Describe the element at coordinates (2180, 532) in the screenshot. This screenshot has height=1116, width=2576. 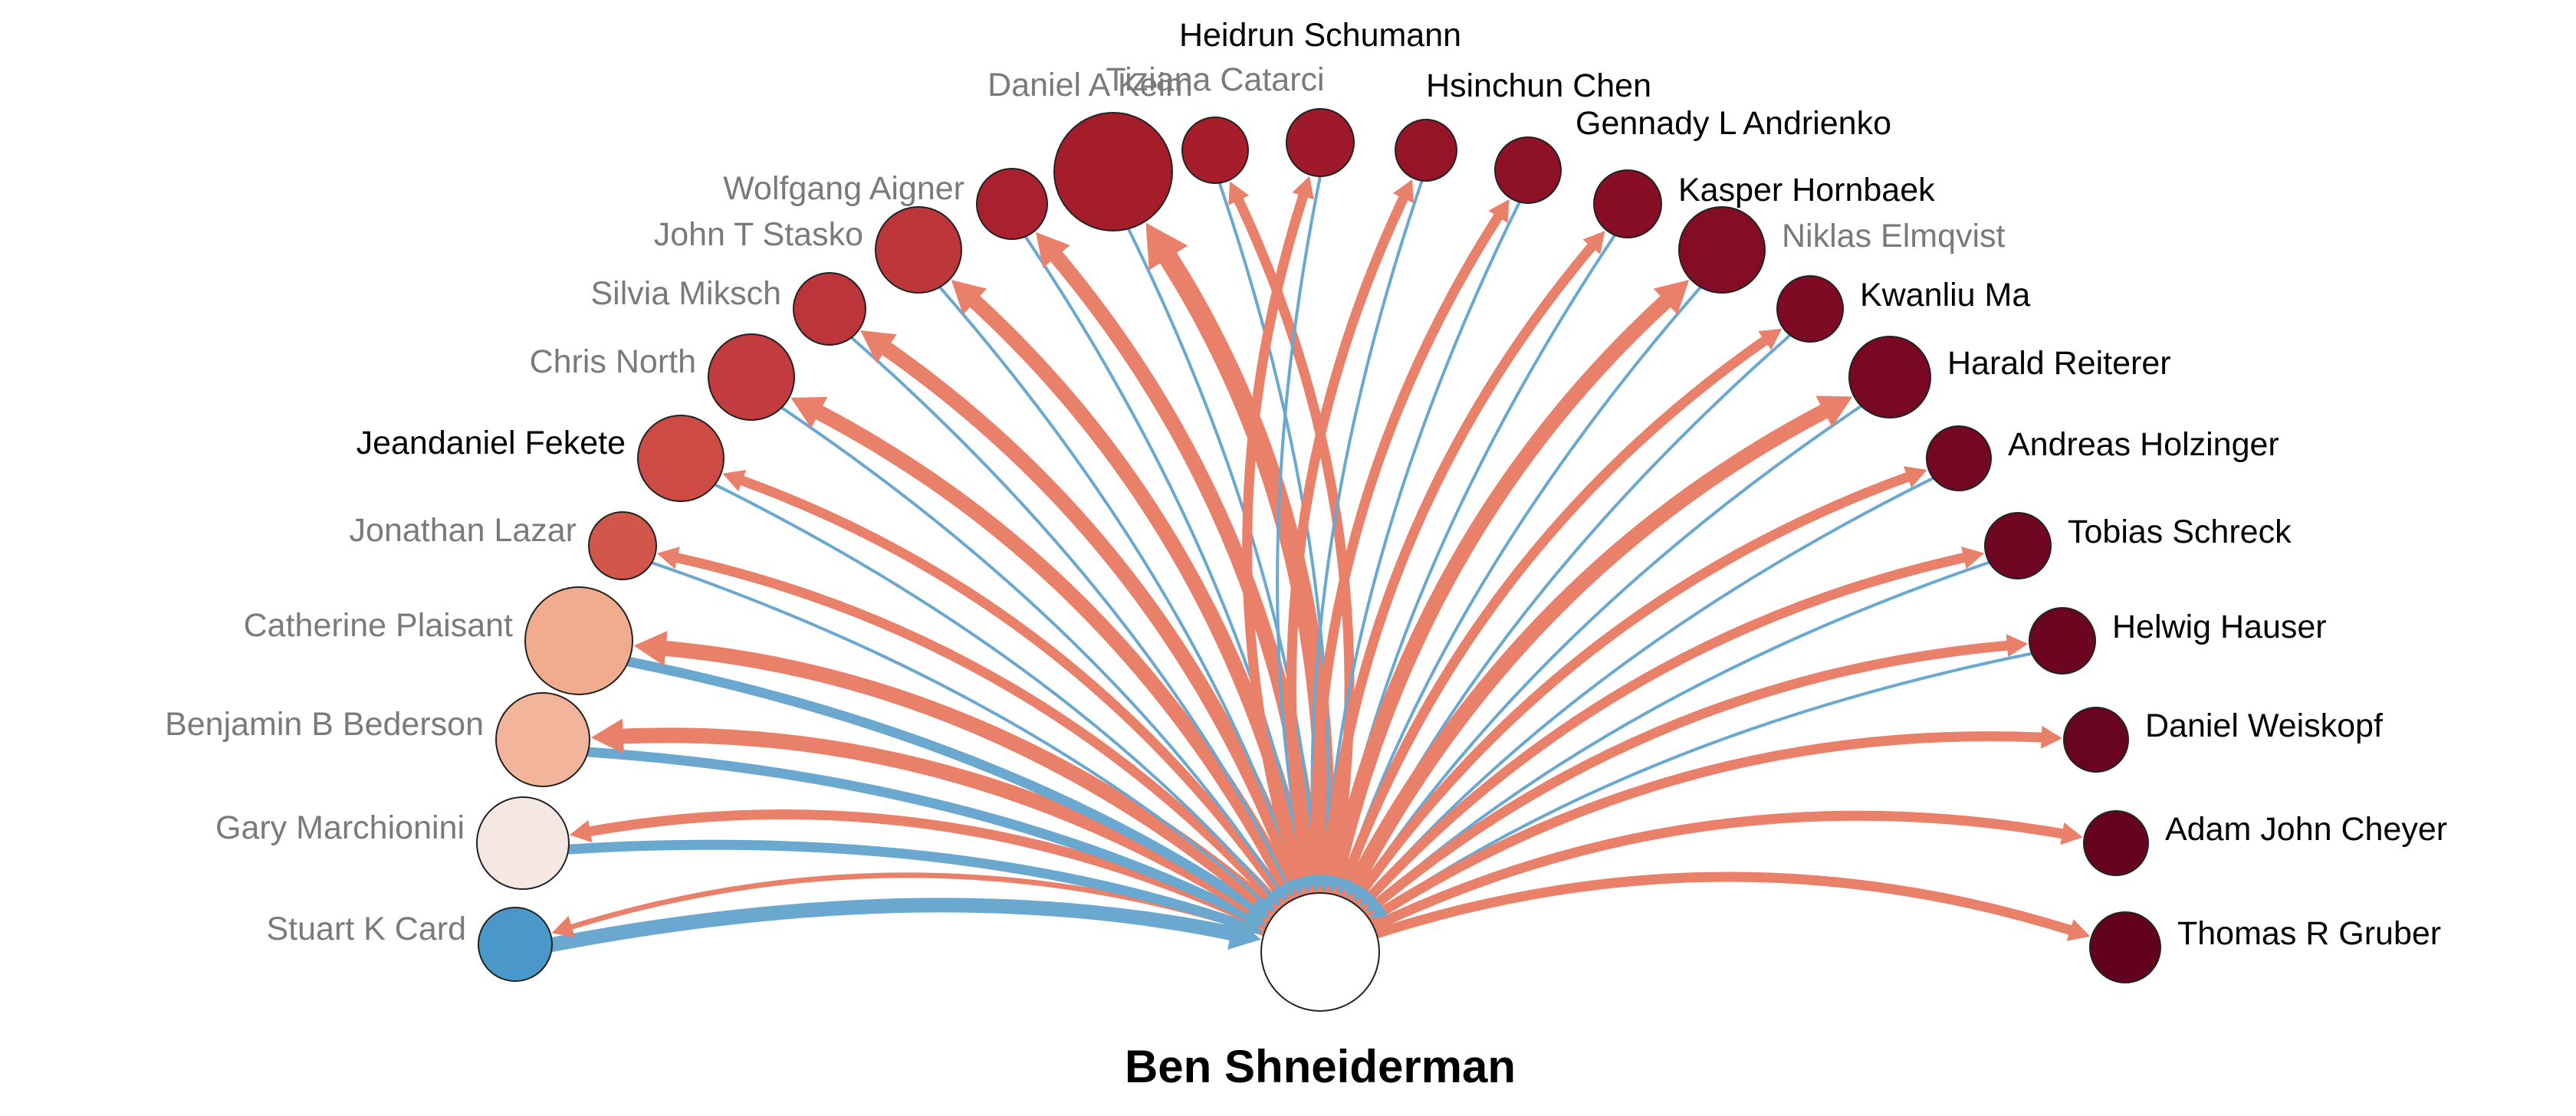
I see `author-label: Tobias Schreck` at that location.